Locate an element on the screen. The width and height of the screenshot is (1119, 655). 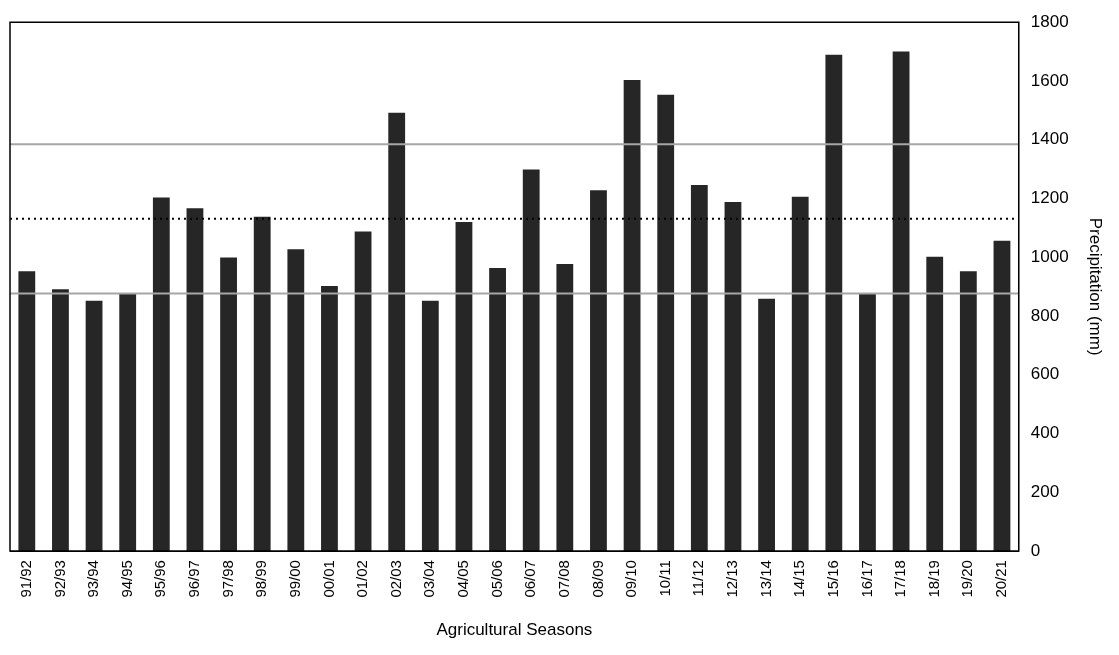
x-tick-label: 92/93 is located at coordinates (59, 579).